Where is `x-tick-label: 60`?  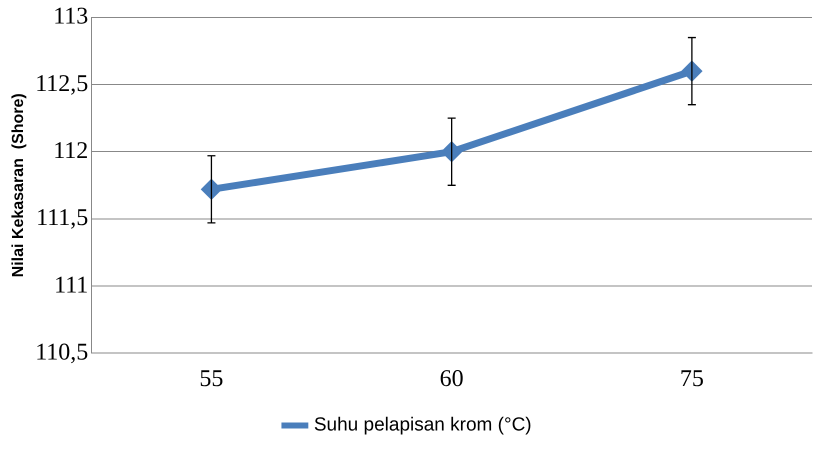
x-tick-label: 60 is located at coordinates (452, 379).